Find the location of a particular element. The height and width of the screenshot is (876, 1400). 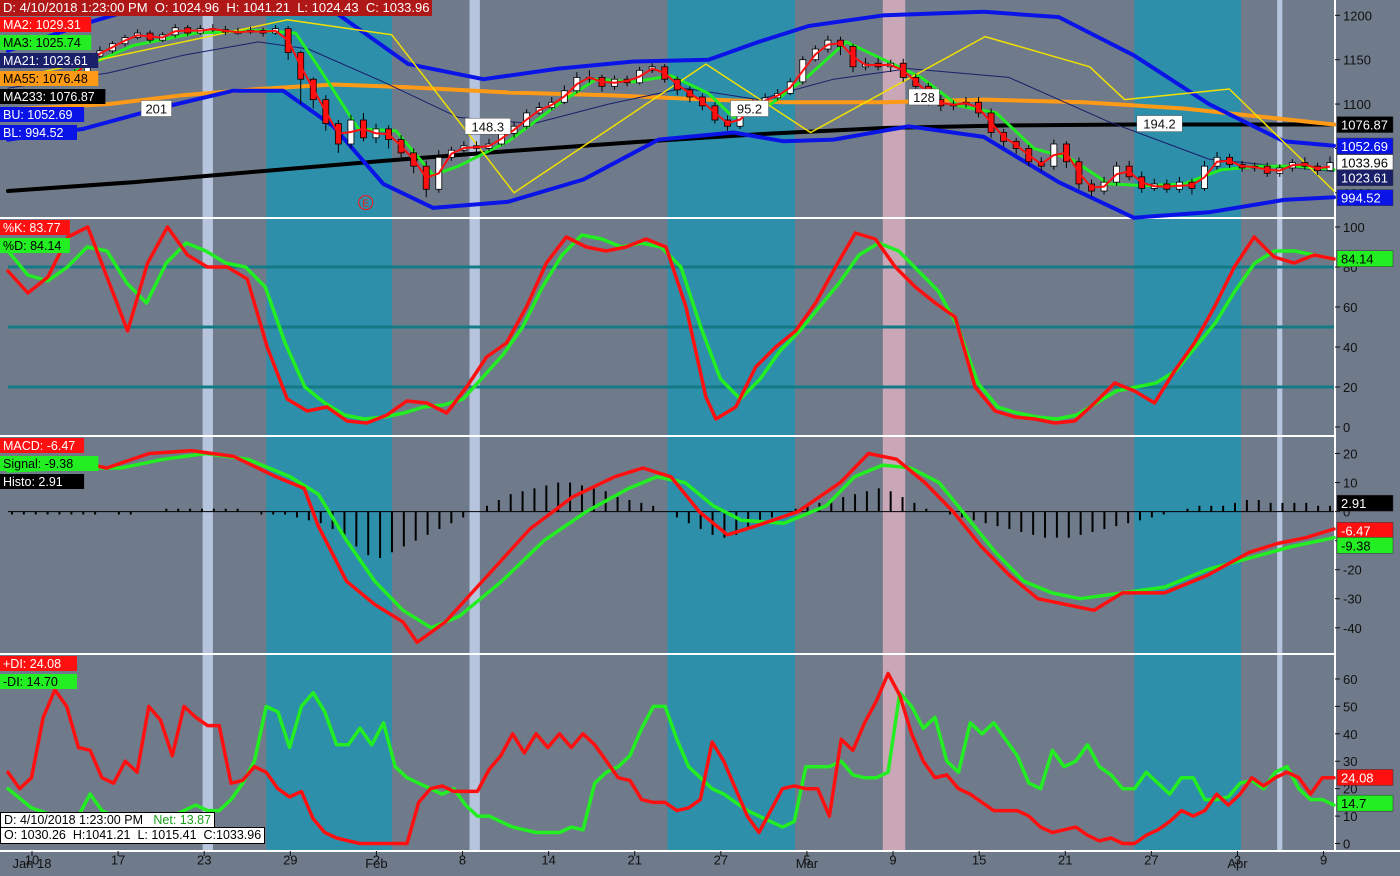

legend-entry: MA21: 1023.61 is located at coordinates (49, 60).